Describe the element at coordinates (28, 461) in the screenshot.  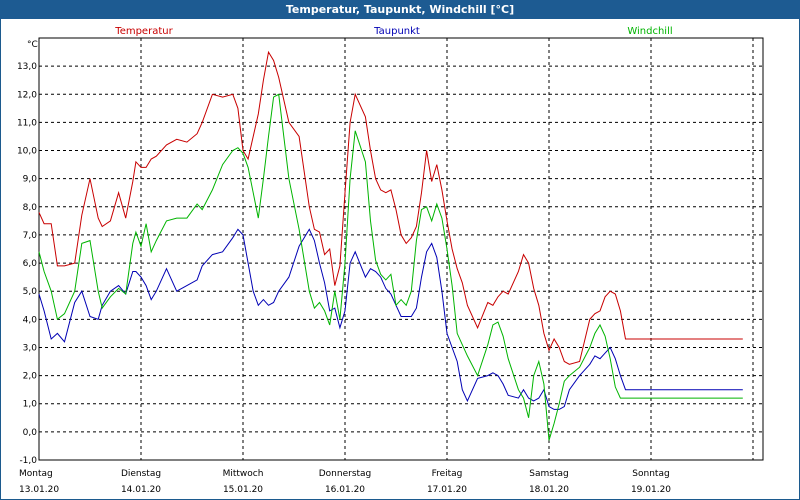
I see `y-tick-label: -1,0` at that location.